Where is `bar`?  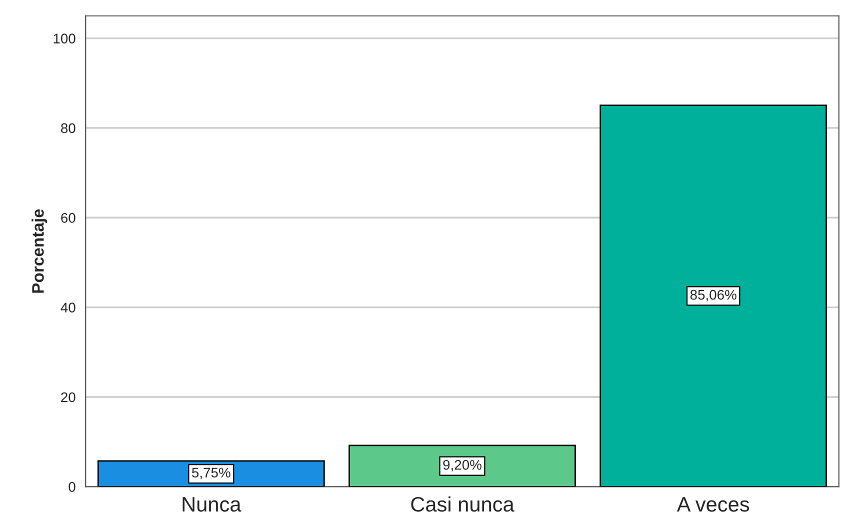 bar is located at coordinates (462, 465).